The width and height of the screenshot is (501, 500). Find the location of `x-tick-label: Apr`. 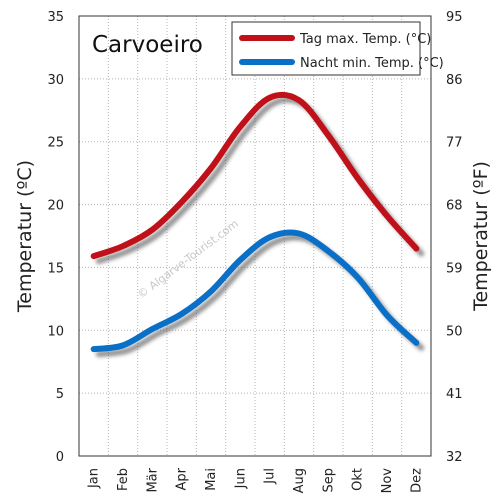

x-tick-label: Apr is located at coordinates (182, 478).